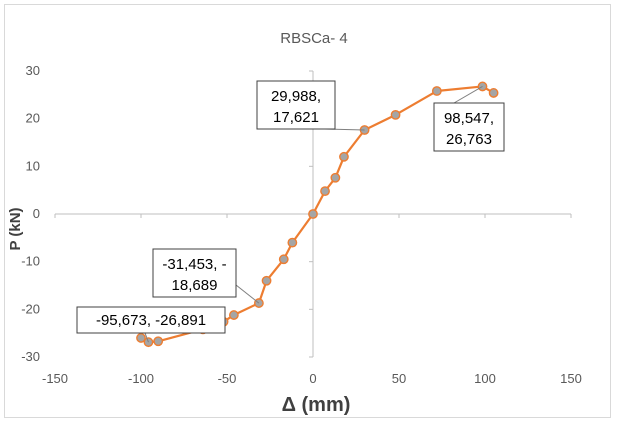 Image resolution: width=617 pixels, height=424 pixels. What do you see at coordinates (15, 228) in the screenshot?
I see `y-axis-title: P (kN)` at bounding box center [15, 228].